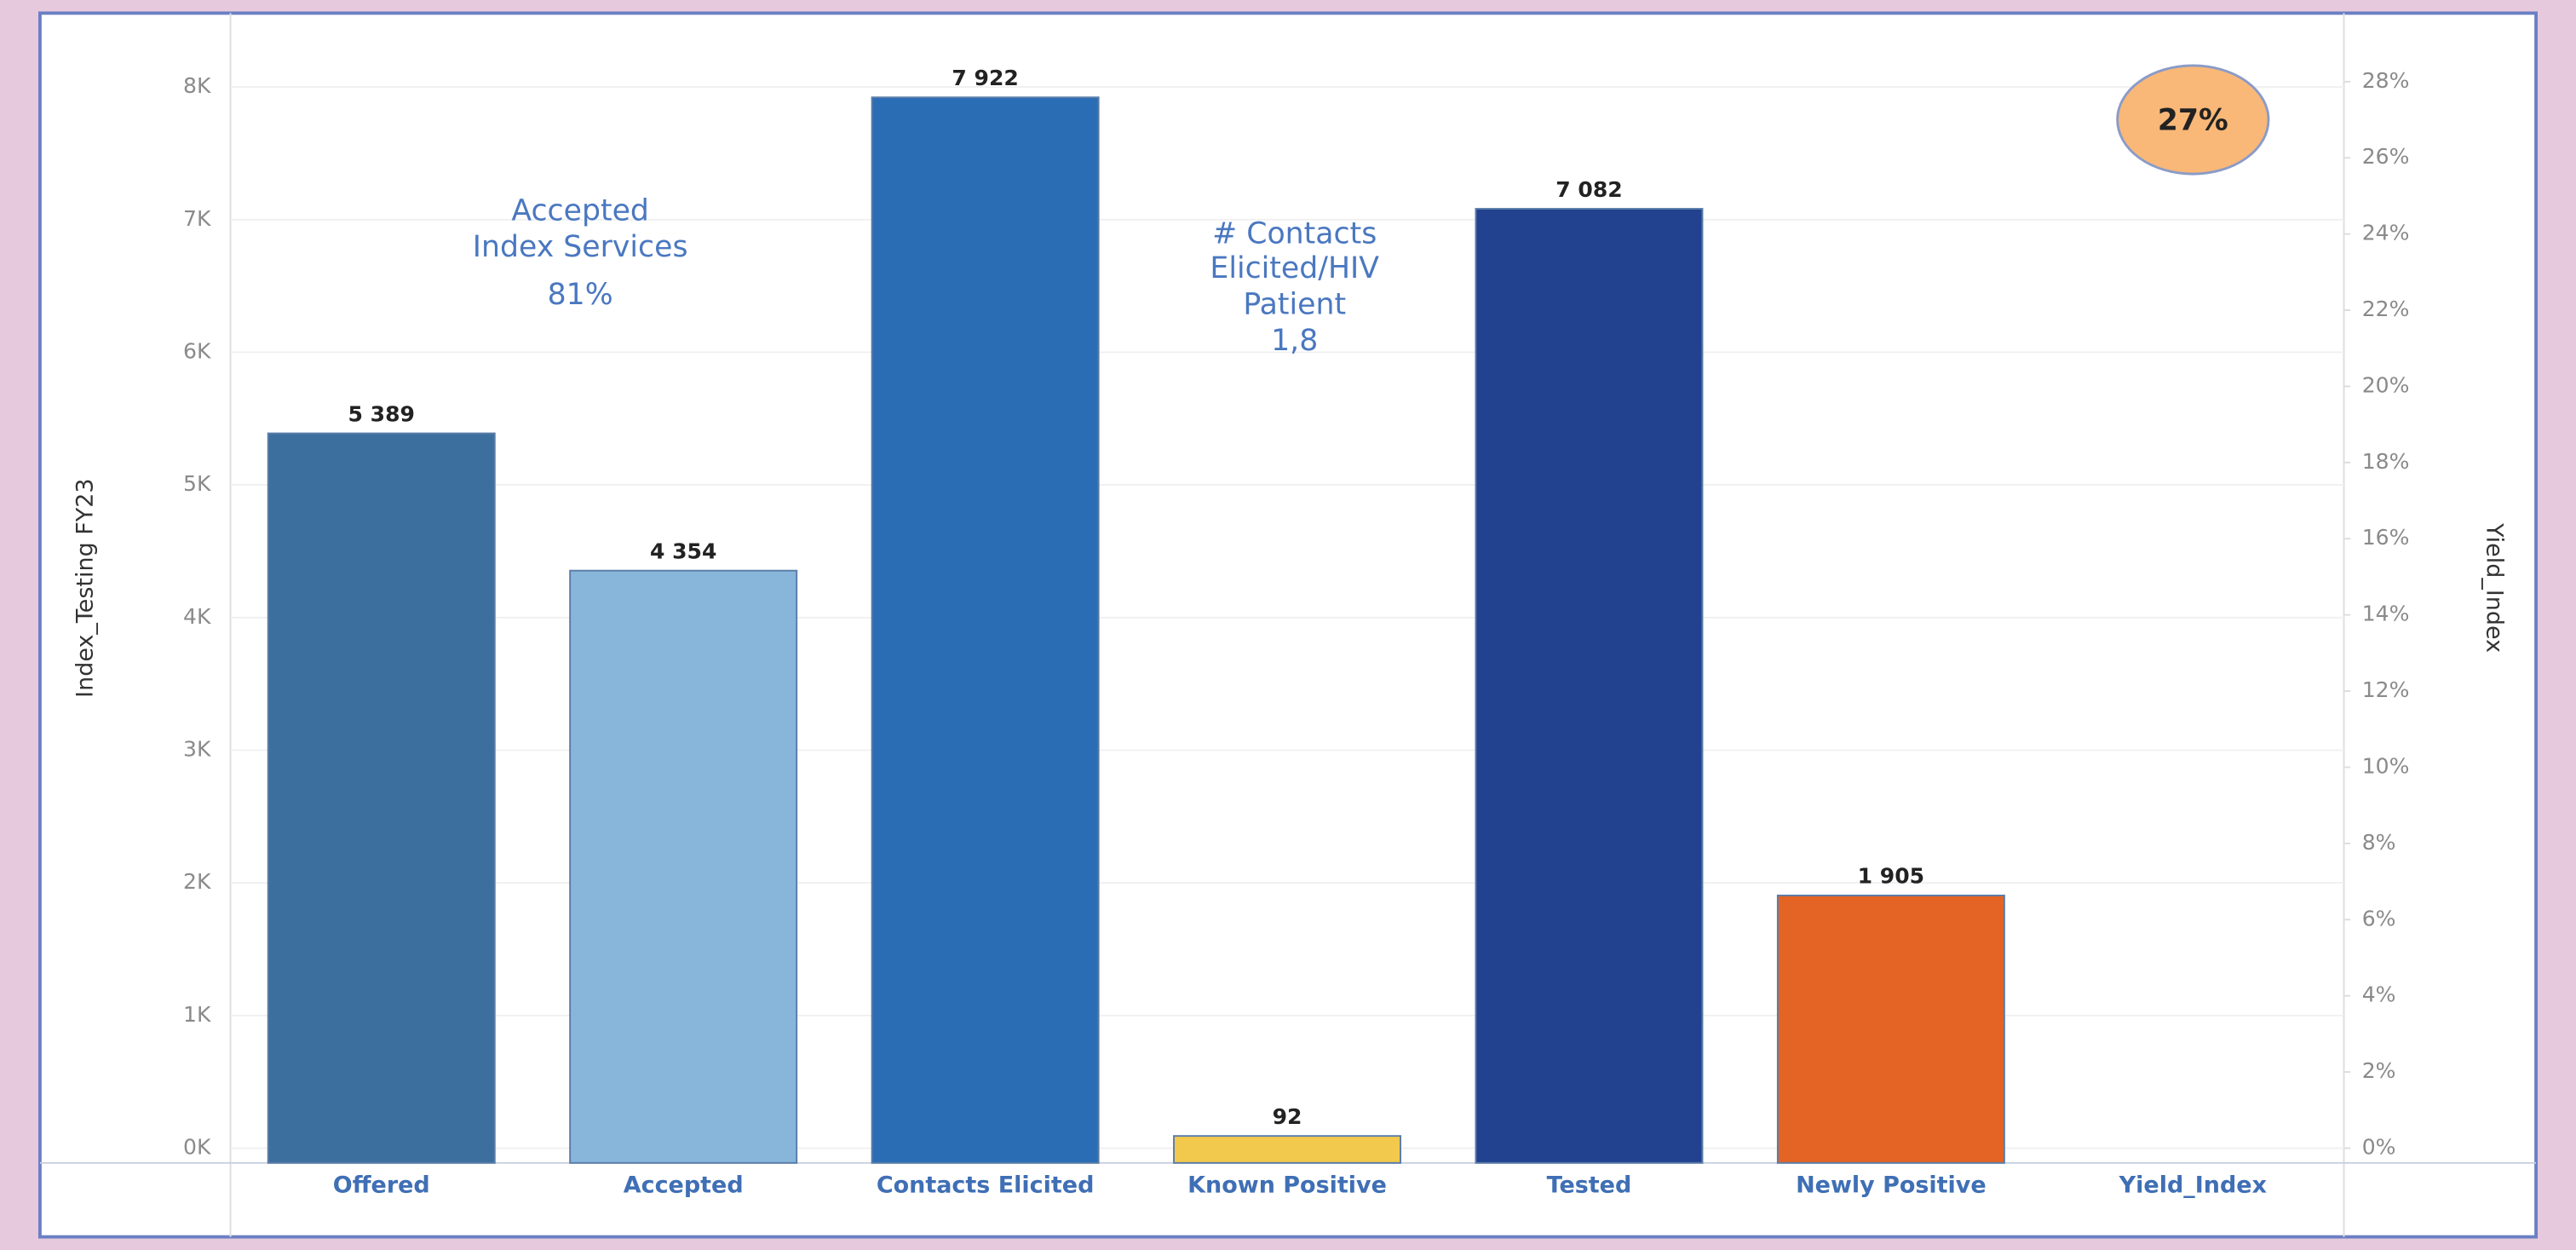 This screenshot has width=2576, height=1250. Describe the element at coordinates (197, 484) in the screenshot. I see `y-tick-label: 5K` at that location.